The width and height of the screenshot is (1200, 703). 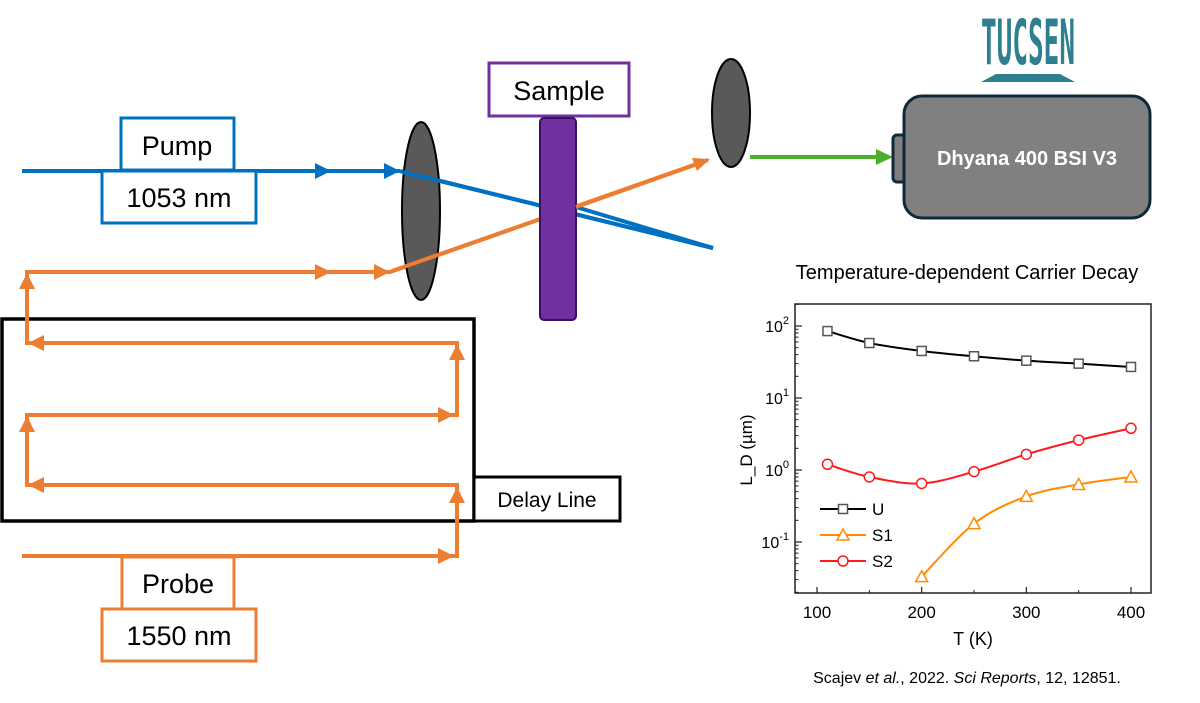 What do you see at coordinates (843, 561) in the screenshot?
I see `legend-marker-s2` at bounding box center [843, 561].